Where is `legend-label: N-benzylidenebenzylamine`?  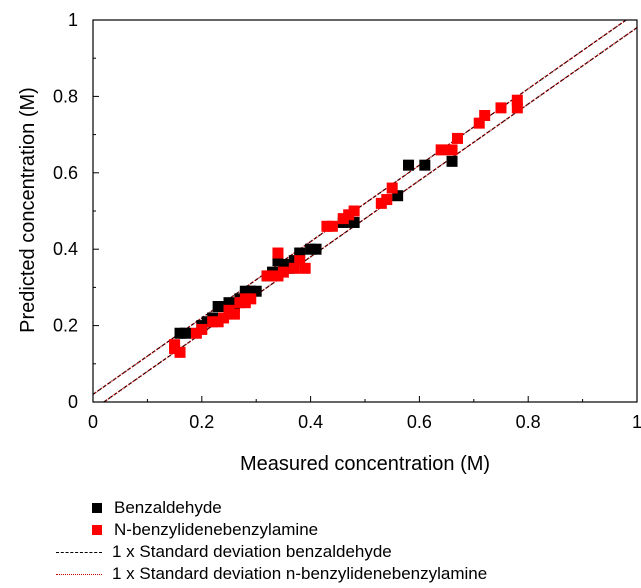 legend-label: N-benzylidenebenzylamine is located at coordinates (216, 529).